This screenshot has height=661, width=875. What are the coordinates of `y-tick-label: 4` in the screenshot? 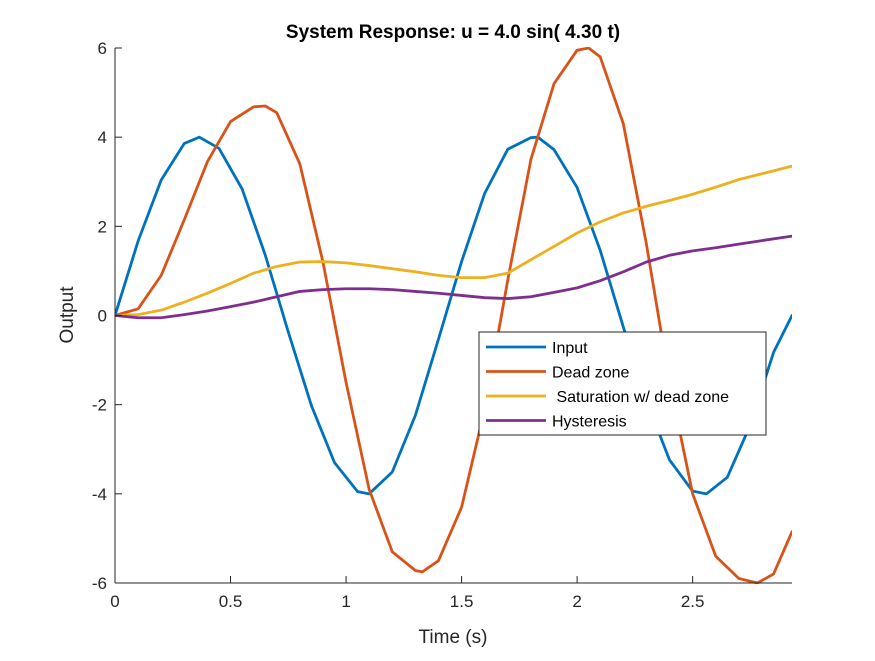 It's located at (102, 137).